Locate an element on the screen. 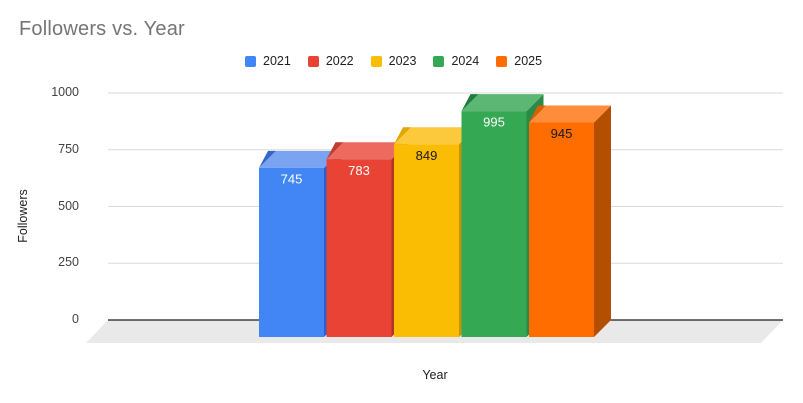 The height and width of the screenshot is (403, 803). bar-value-label: 745 is located at coordinates (292, 178).